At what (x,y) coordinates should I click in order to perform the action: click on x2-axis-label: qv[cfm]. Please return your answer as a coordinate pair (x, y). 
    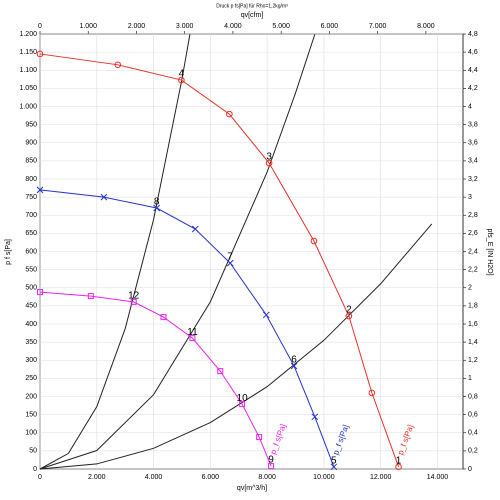
    Looking at the image, I should click on (252, 15).